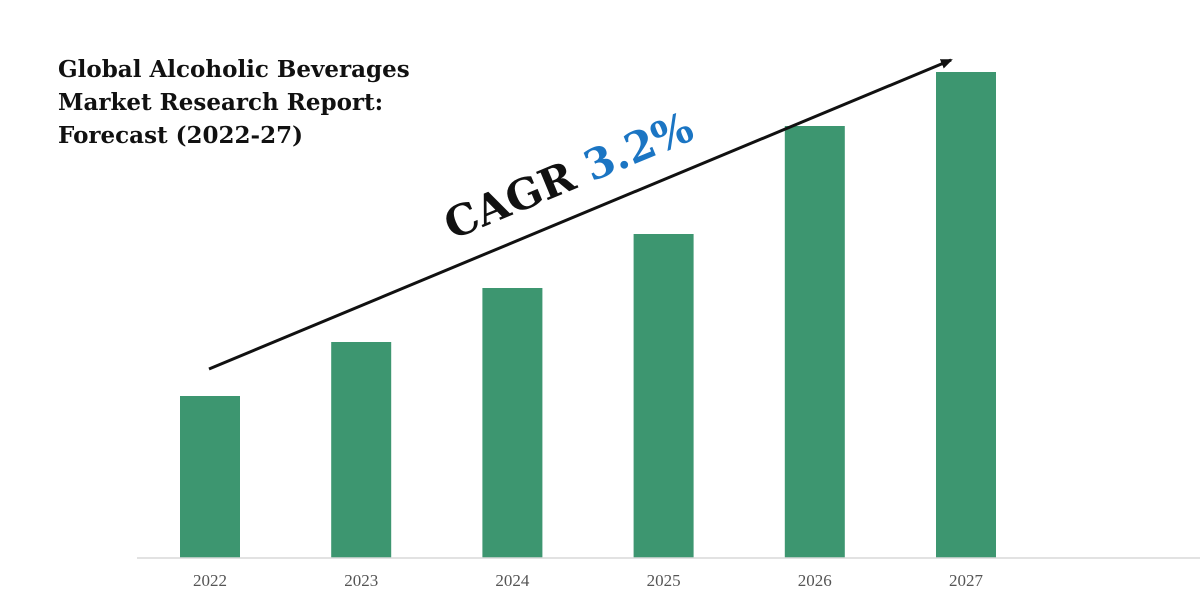  I want to click on cagr-annotation: CAGR 3.2%, so click(568, 175).